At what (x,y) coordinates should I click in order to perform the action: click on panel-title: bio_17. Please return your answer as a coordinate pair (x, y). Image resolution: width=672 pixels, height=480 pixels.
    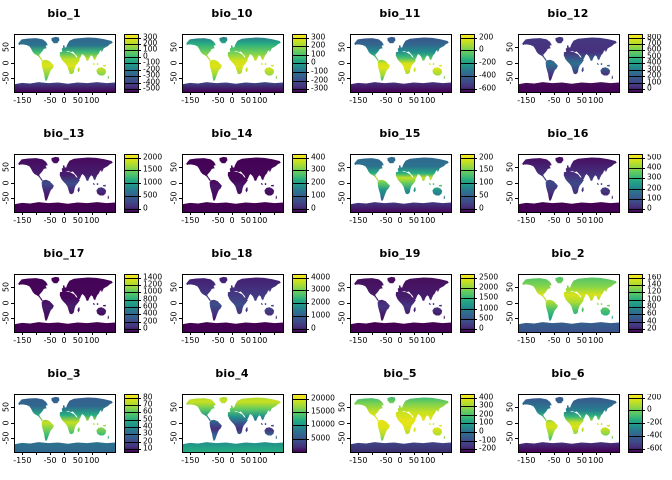
    Looking at the image, I should click on (64, 253).